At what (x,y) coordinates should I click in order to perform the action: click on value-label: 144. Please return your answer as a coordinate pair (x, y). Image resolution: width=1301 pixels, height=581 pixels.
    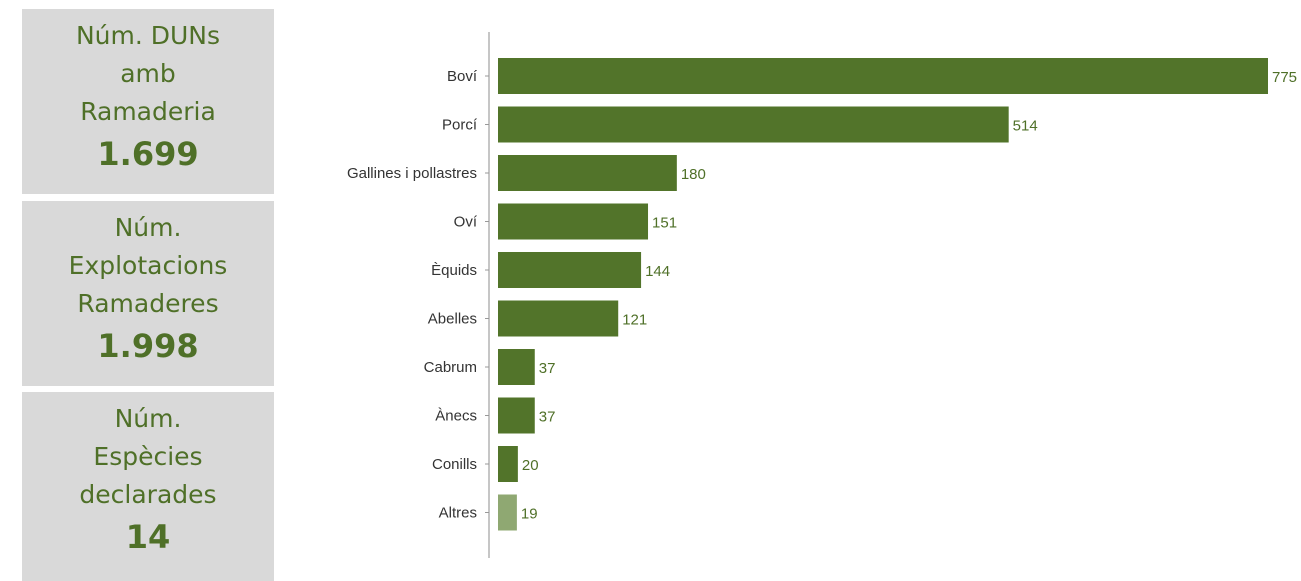
    Looking at the image, I should click on (657, 271).